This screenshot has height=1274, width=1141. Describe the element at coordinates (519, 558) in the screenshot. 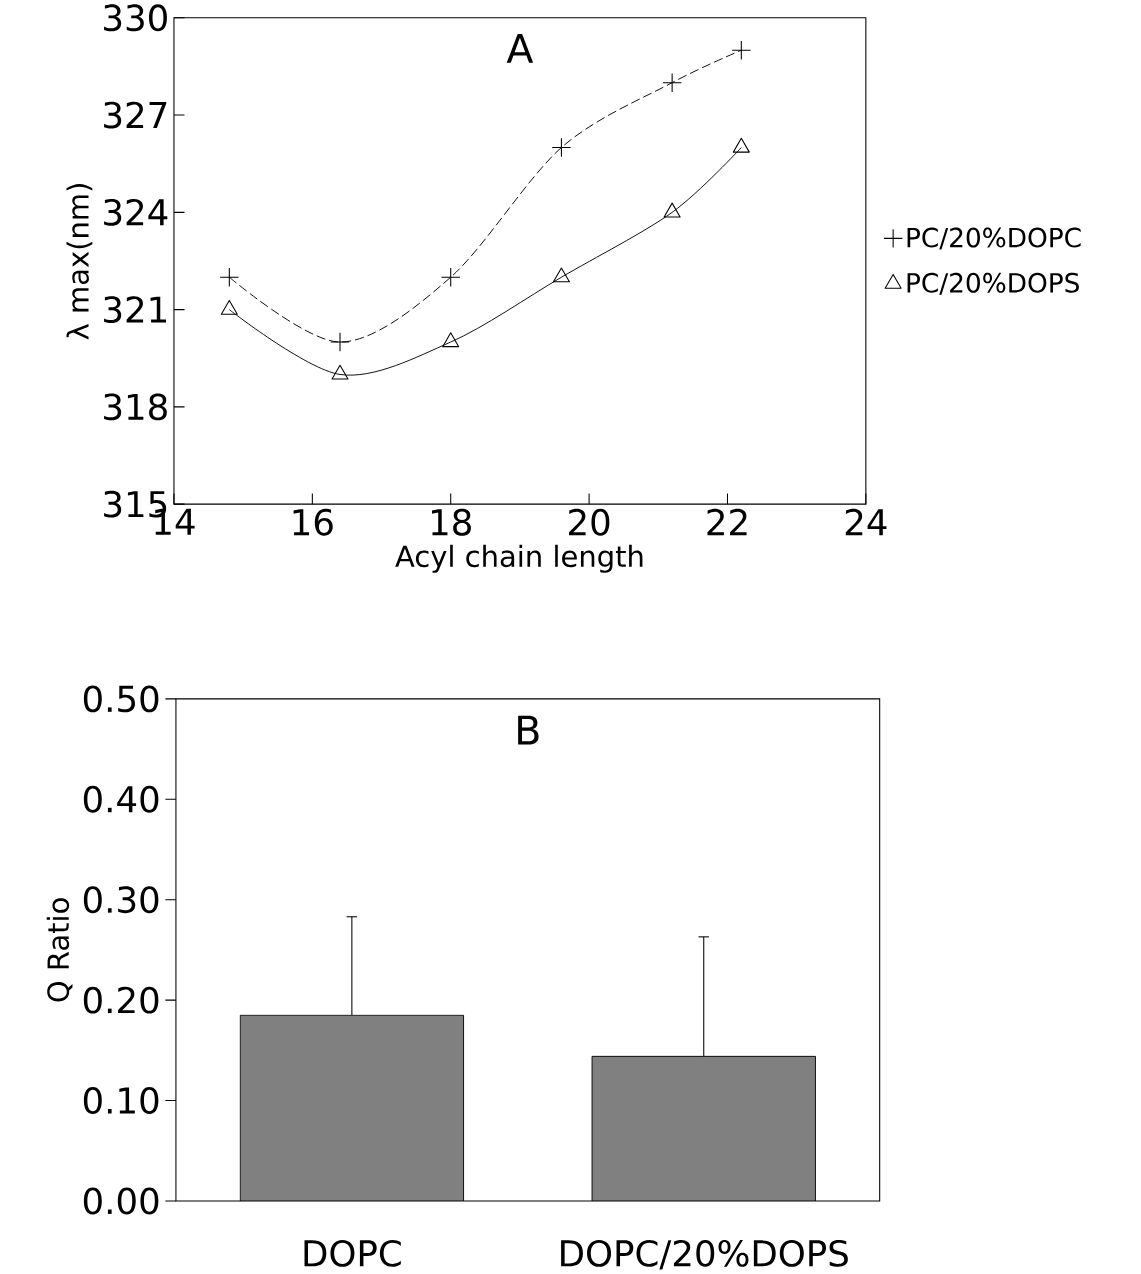

I see `x-axis-title: Acyl chain length` at that location.